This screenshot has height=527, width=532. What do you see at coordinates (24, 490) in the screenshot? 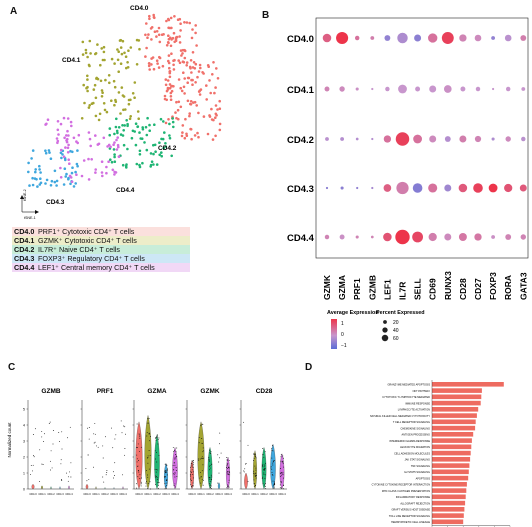
I see `violin-tick-label: 0` at bounding box center [24, 490].